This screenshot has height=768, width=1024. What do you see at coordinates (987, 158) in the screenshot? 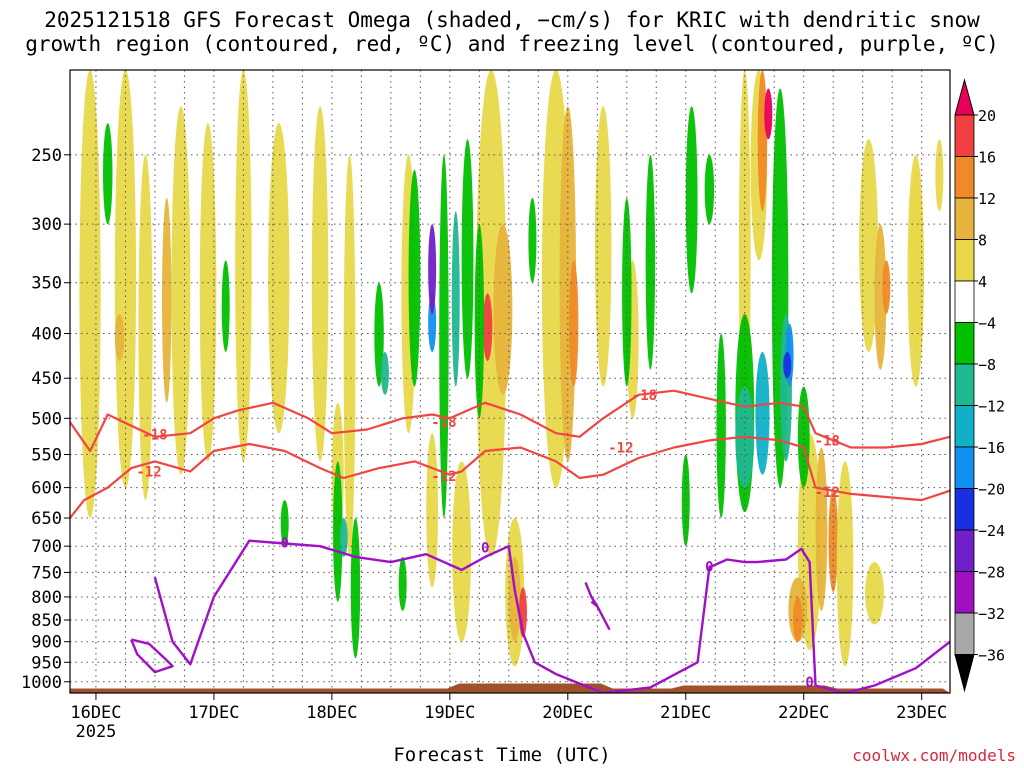
I see `colorbar-label: 16` at bounding box center [987, 158].